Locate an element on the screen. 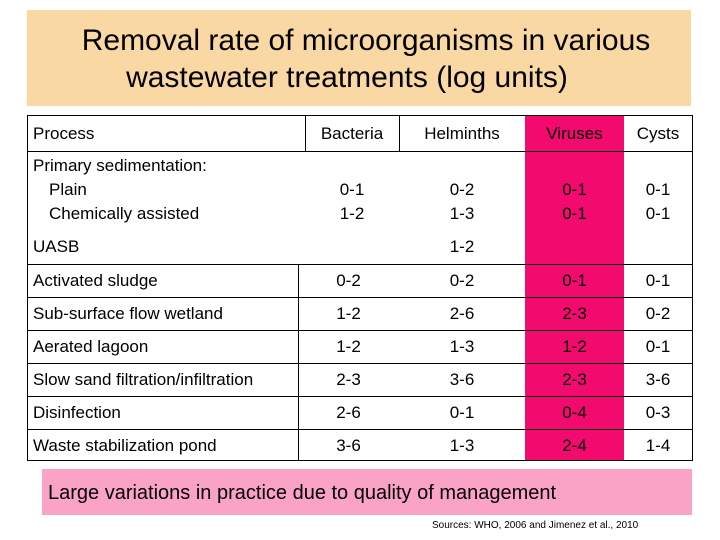 This screenshot has width=720, height=540. row-bacteria: 2-6 is located at coordinates (348, 412).